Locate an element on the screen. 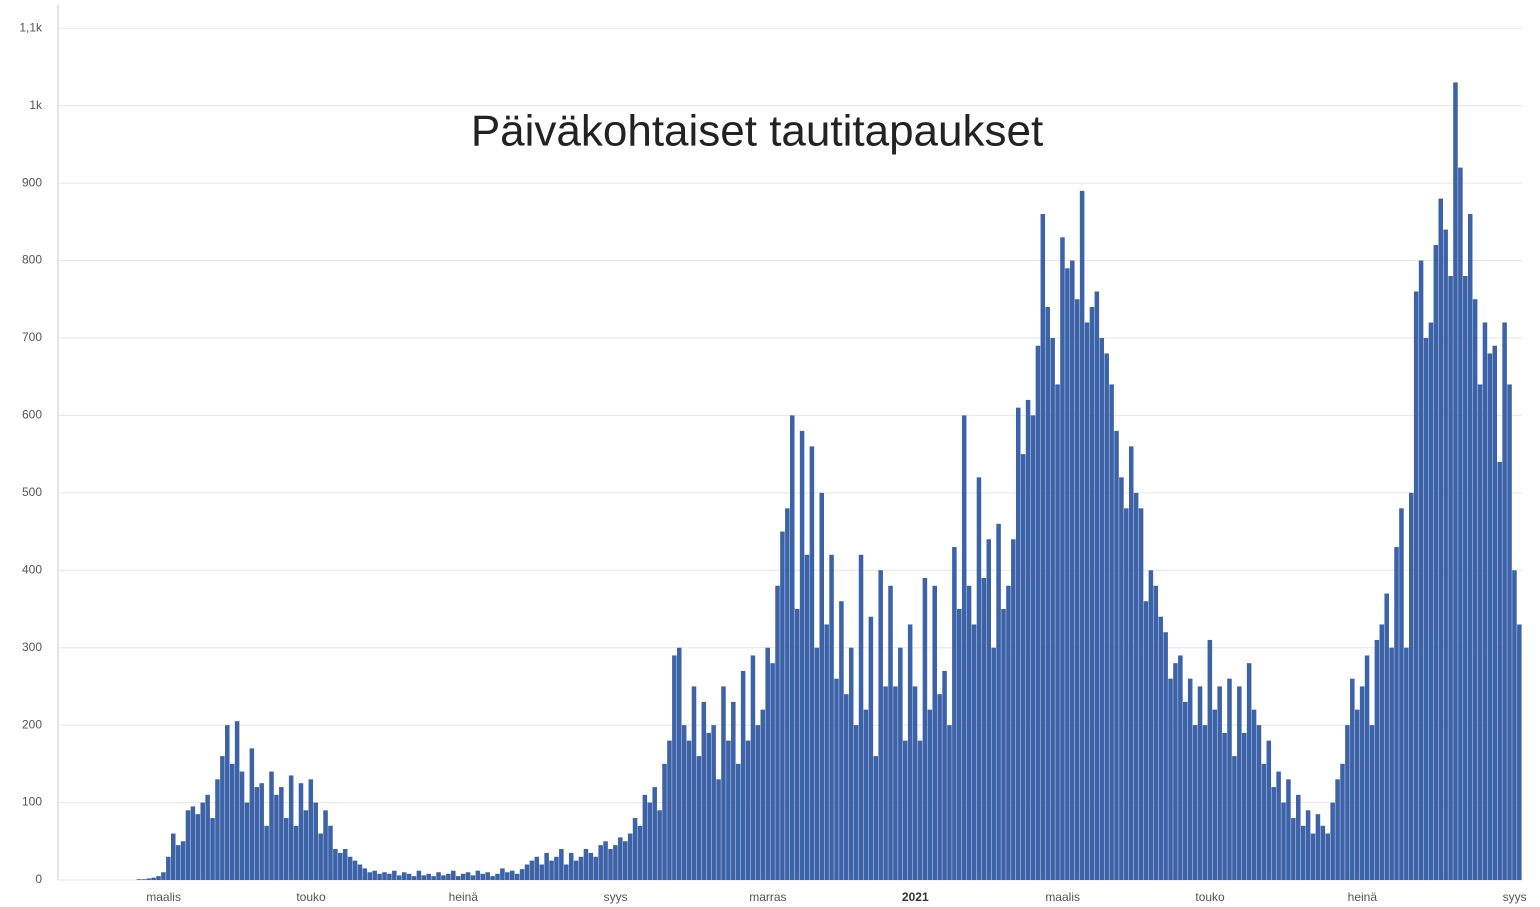 The height and width of the screenshot is (907, 1540). x-tick-label: heinä is located at coordinates (1363, 897).